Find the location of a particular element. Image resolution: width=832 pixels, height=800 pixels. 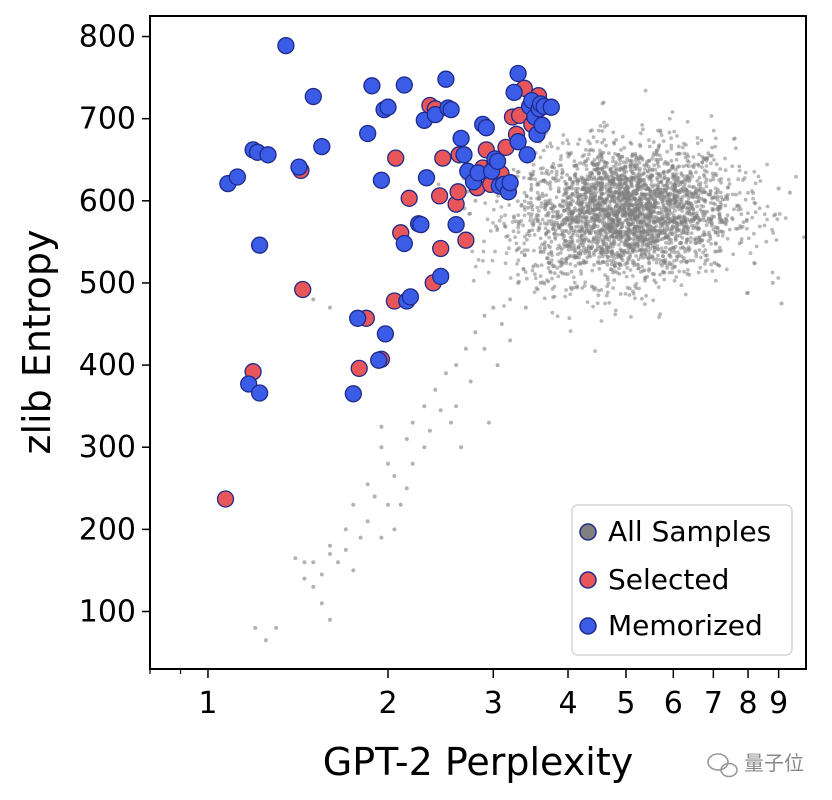

x-axis-label: GPT-2 Perplexity is located at coordinates (478, 762).